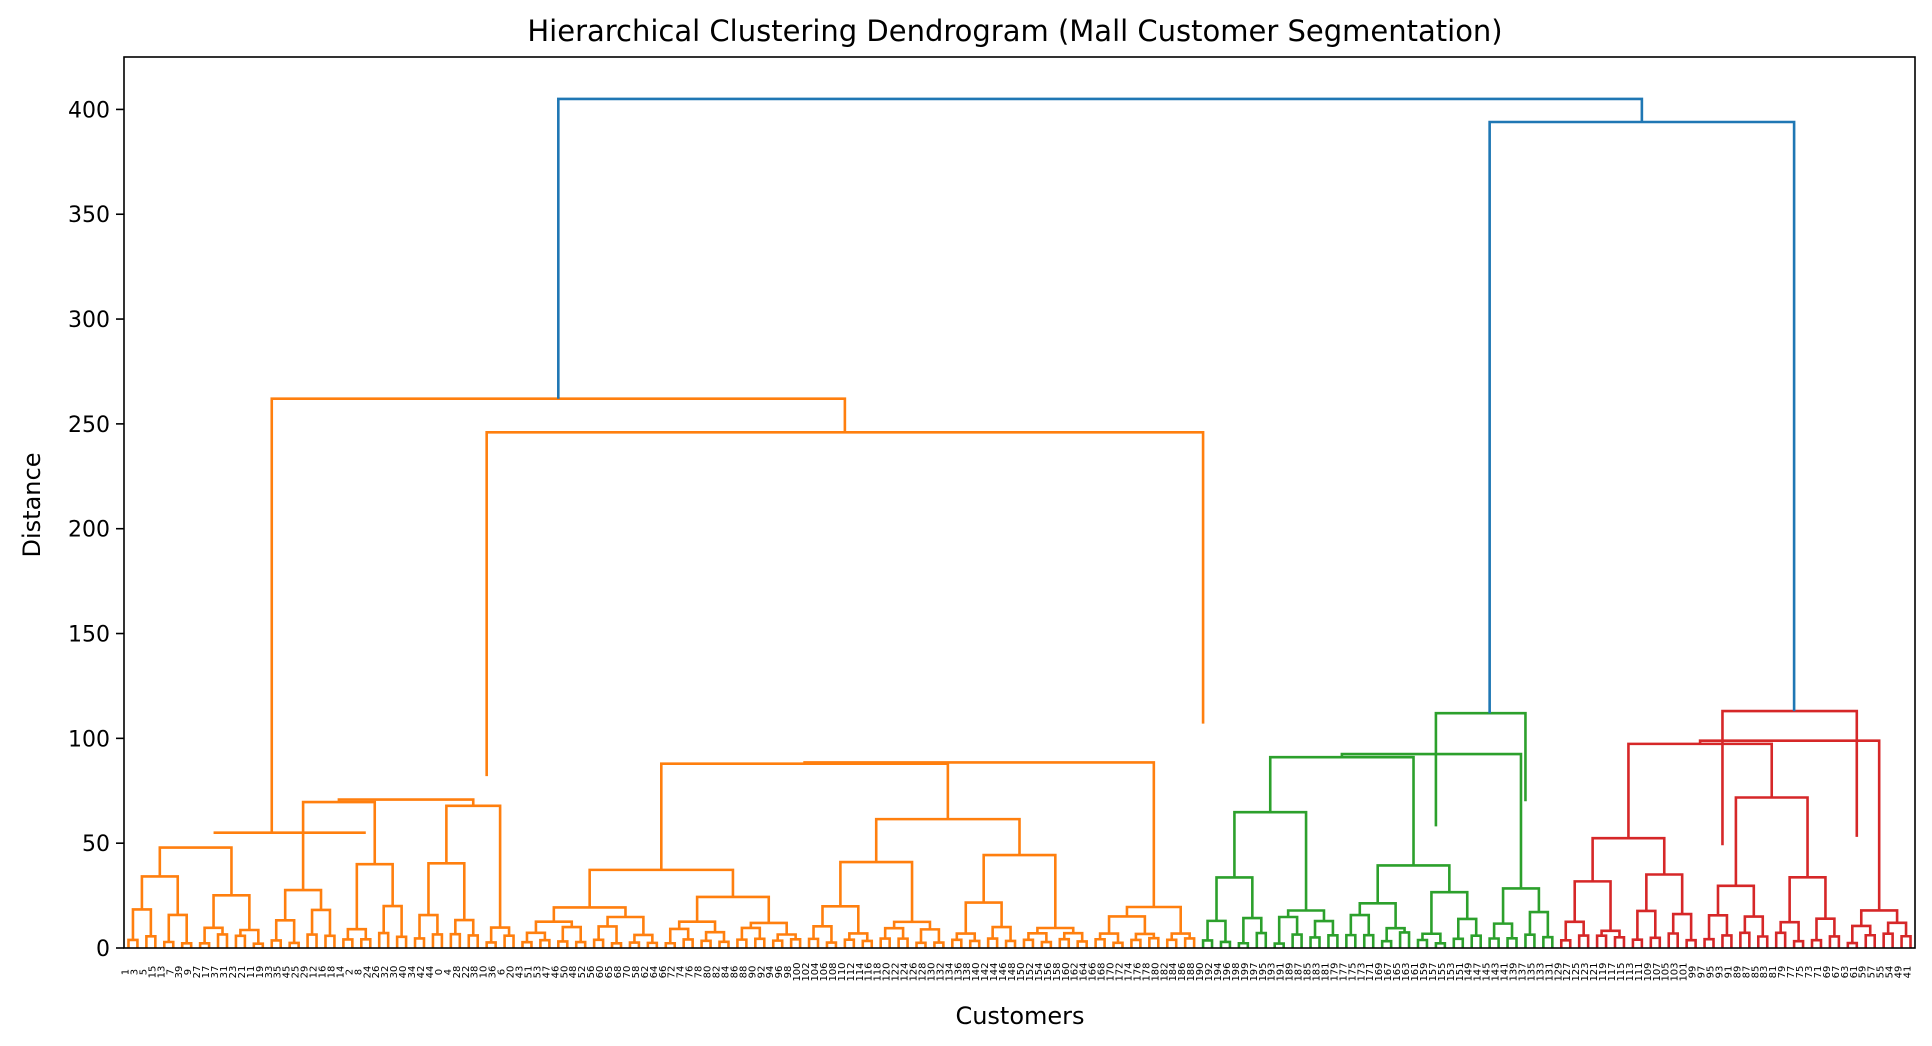 The image size is (1932, 1046). I want to click on leaf-label: 183, so click(1316, 971).